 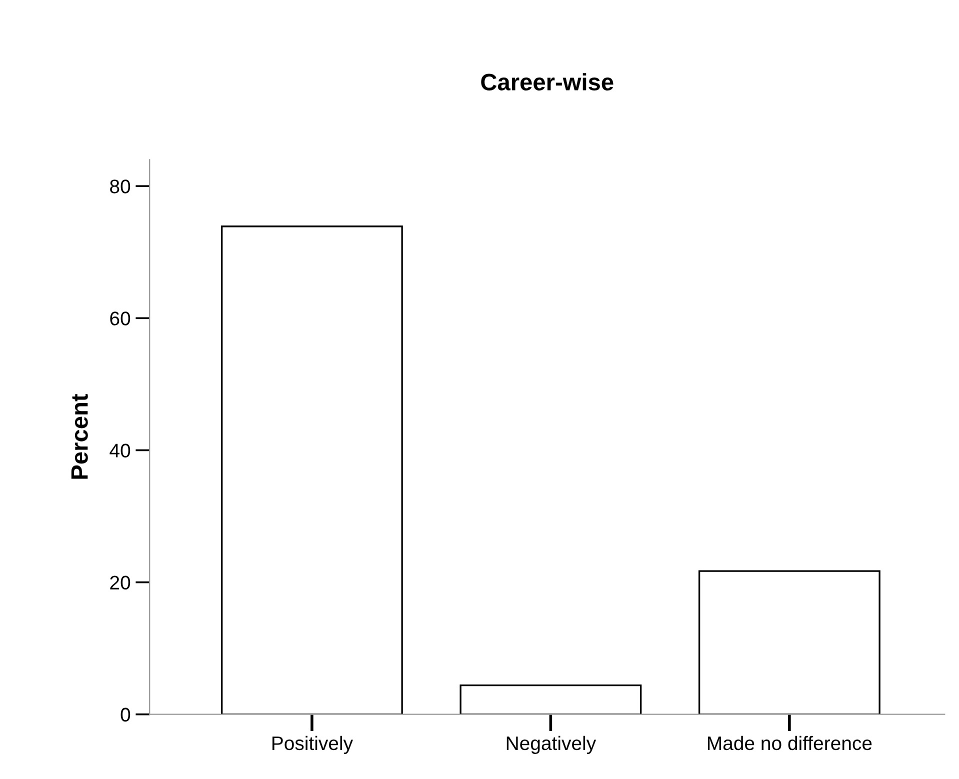 What do you see at coordinates (551, 745) in the screenshot?
I see `x-tick-label: Negatively` at bounding box center [551, 745].